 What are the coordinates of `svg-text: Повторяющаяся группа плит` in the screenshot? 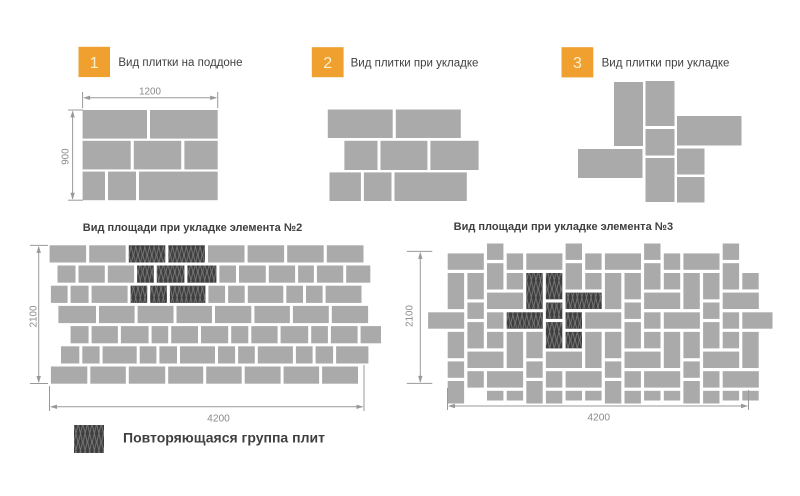 It's located at (224, 438).